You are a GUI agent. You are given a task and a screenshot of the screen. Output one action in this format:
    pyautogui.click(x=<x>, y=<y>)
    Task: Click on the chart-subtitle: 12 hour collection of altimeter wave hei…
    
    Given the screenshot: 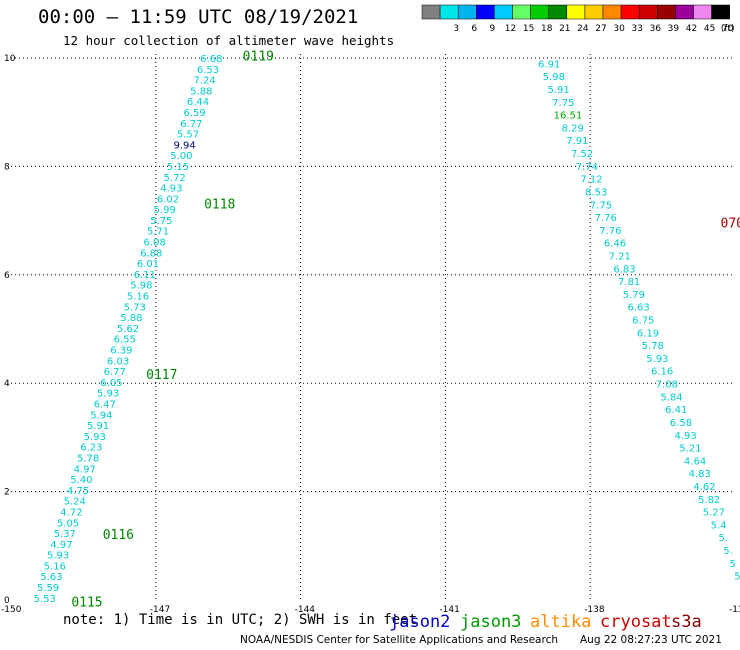 What is the action you would take?
    pyautogui.click(x=229, y=40)
    